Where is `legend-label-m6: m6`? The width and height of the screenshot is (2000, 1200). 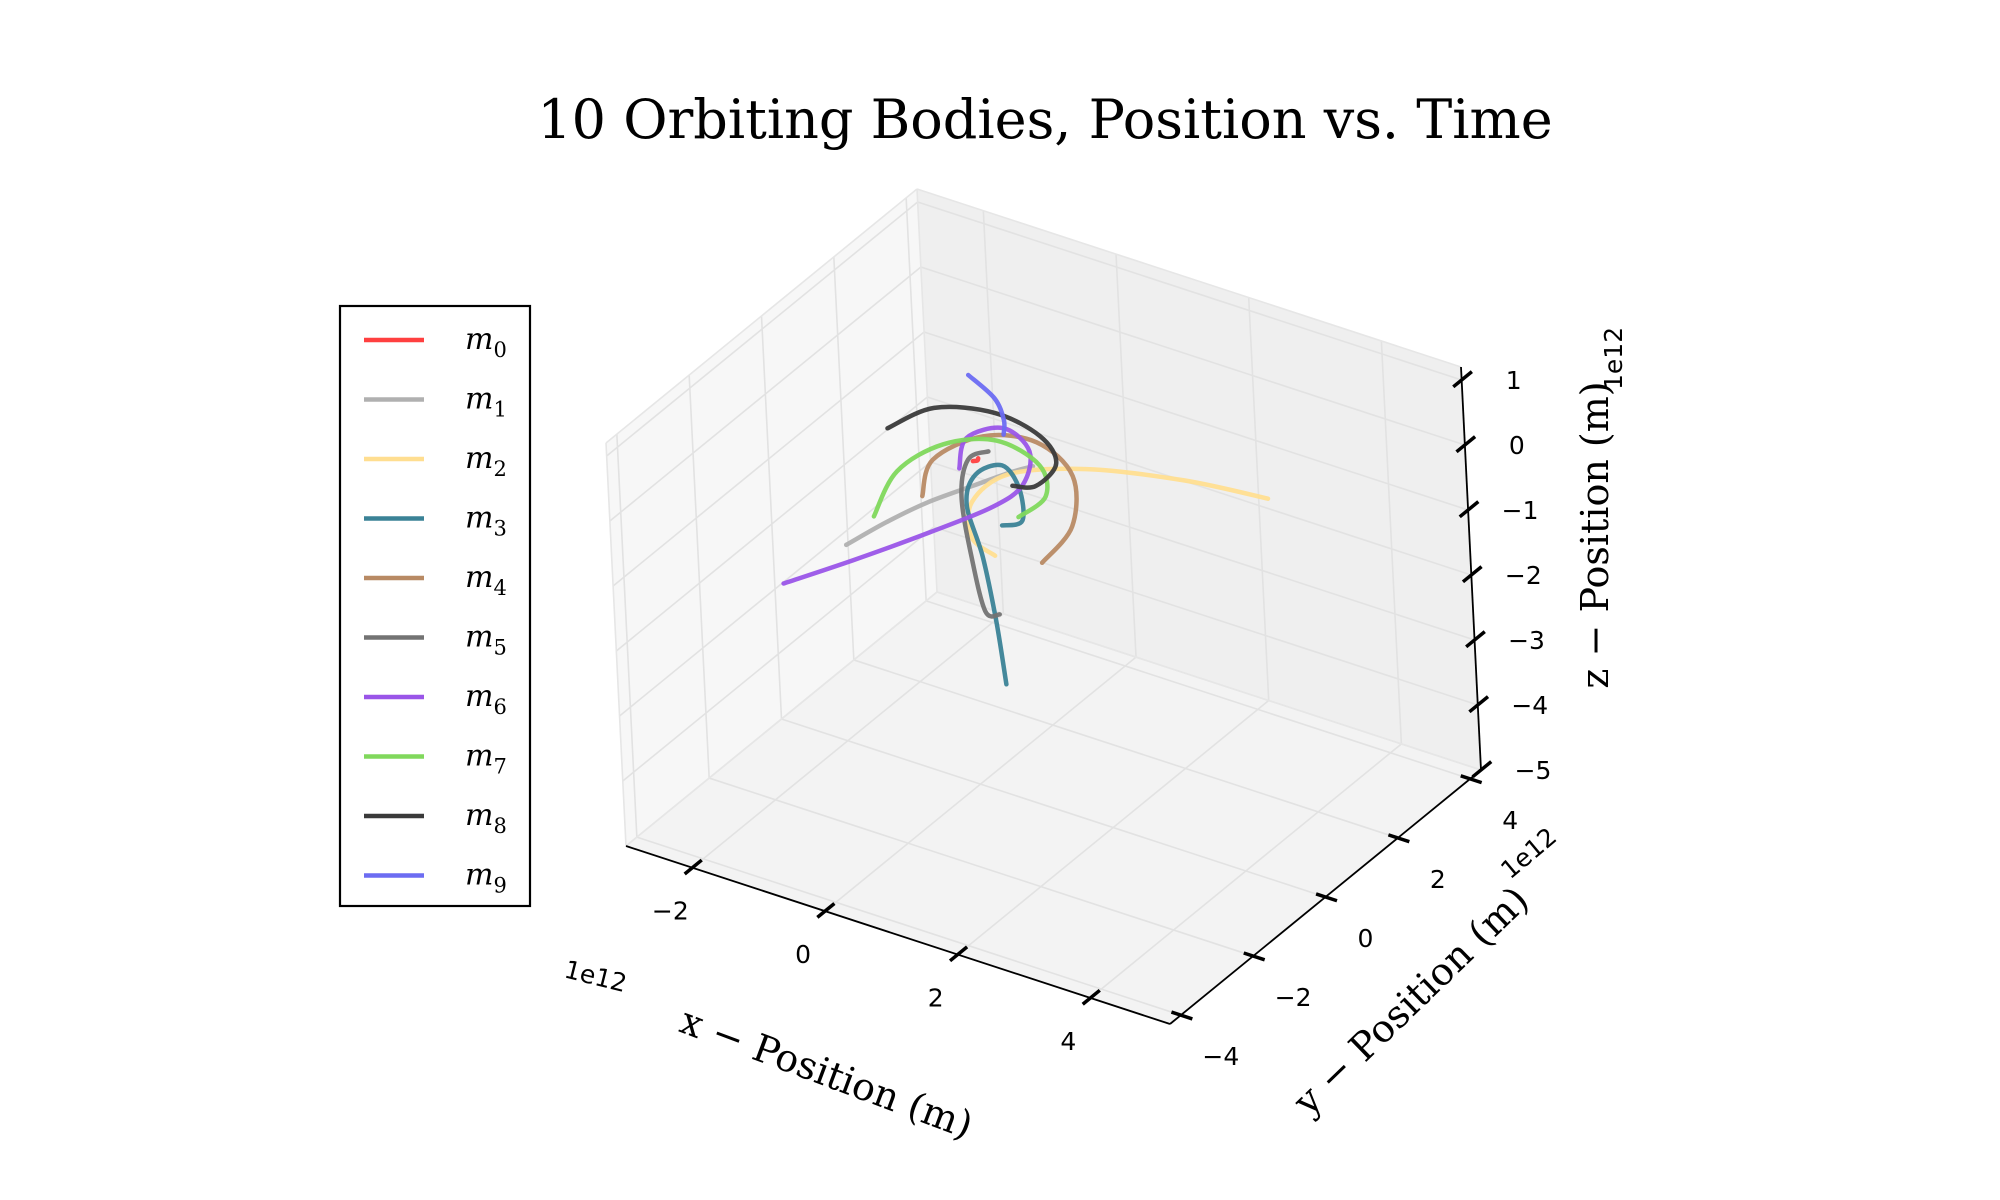 legend-label-m6: m6 is located at coordinates (486, 699).